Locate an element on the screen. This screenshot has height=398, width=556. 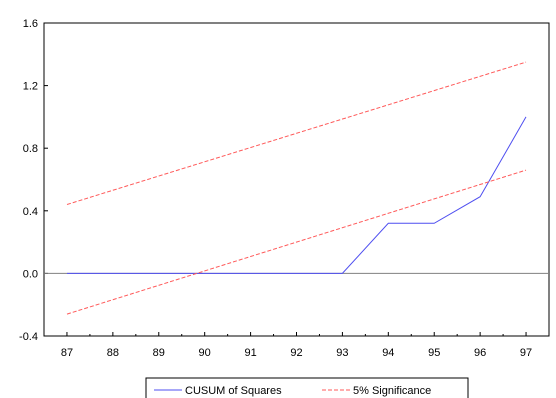
x-tick-label: 91 is located at coordinates (250, 353).